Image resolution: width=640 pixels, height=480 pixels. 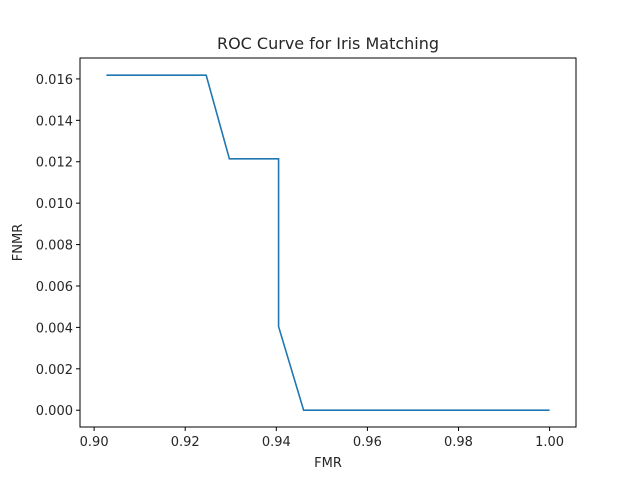 What do you see at coordinates (367, 442) in the screenshot?
I see `x-tick-label: 0.96` at bounding box center [367, 442].